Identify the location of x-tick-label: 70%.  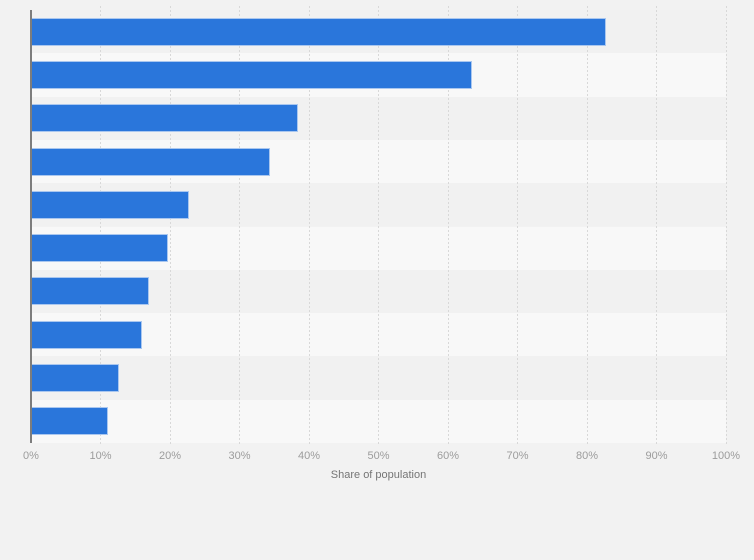
(517, 456).